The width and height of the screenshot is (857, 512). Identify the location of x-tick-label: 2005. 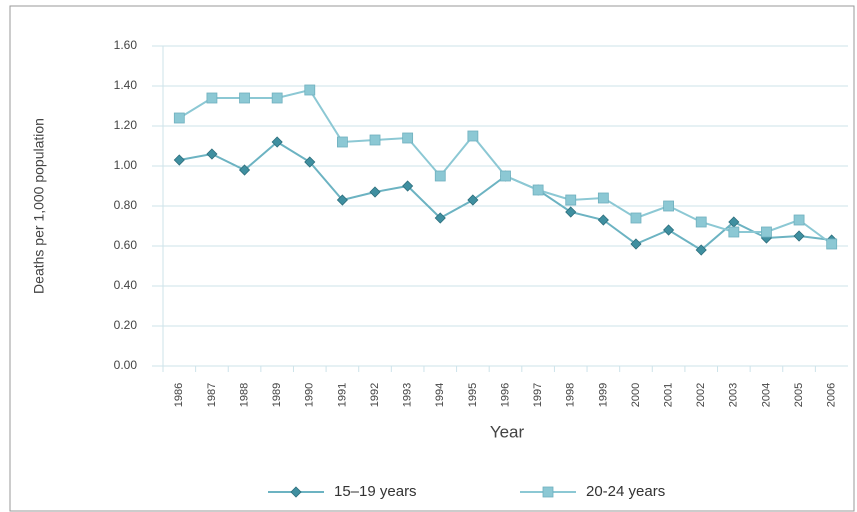
(799, 395).